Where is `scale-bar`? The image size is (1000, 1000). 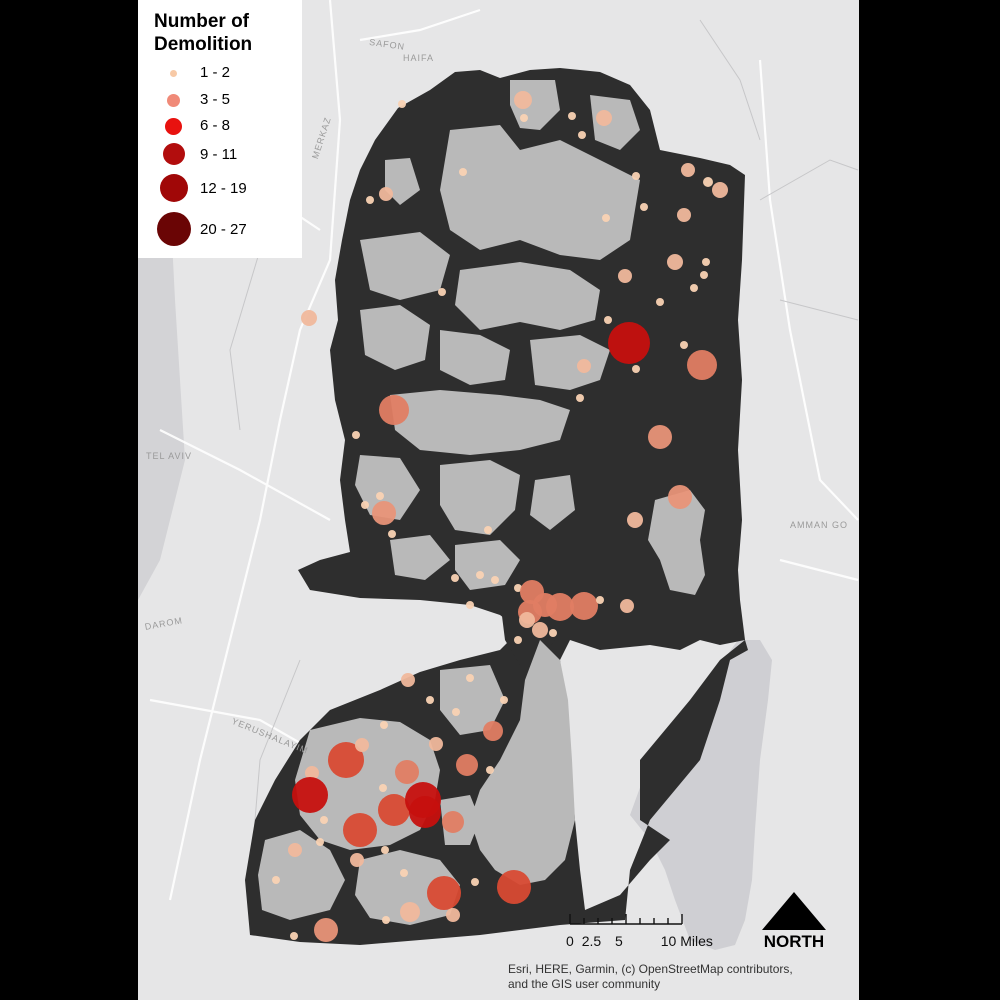 scale-bar is located at coordinates (626, 919).